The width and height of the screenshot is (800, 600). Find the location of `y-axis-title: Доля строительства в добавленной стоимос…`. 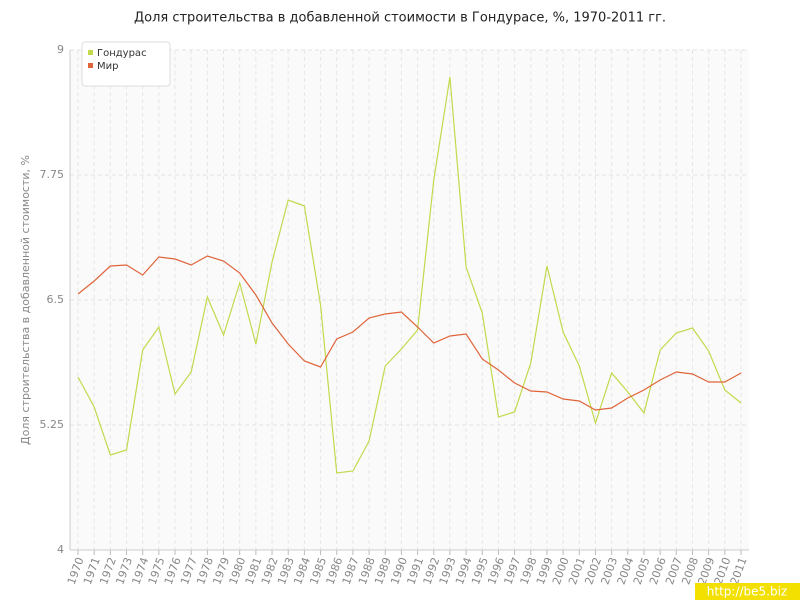

y-axis-title: Доля строительства в добавленной стоимос… is located at coordinates (25, 300).